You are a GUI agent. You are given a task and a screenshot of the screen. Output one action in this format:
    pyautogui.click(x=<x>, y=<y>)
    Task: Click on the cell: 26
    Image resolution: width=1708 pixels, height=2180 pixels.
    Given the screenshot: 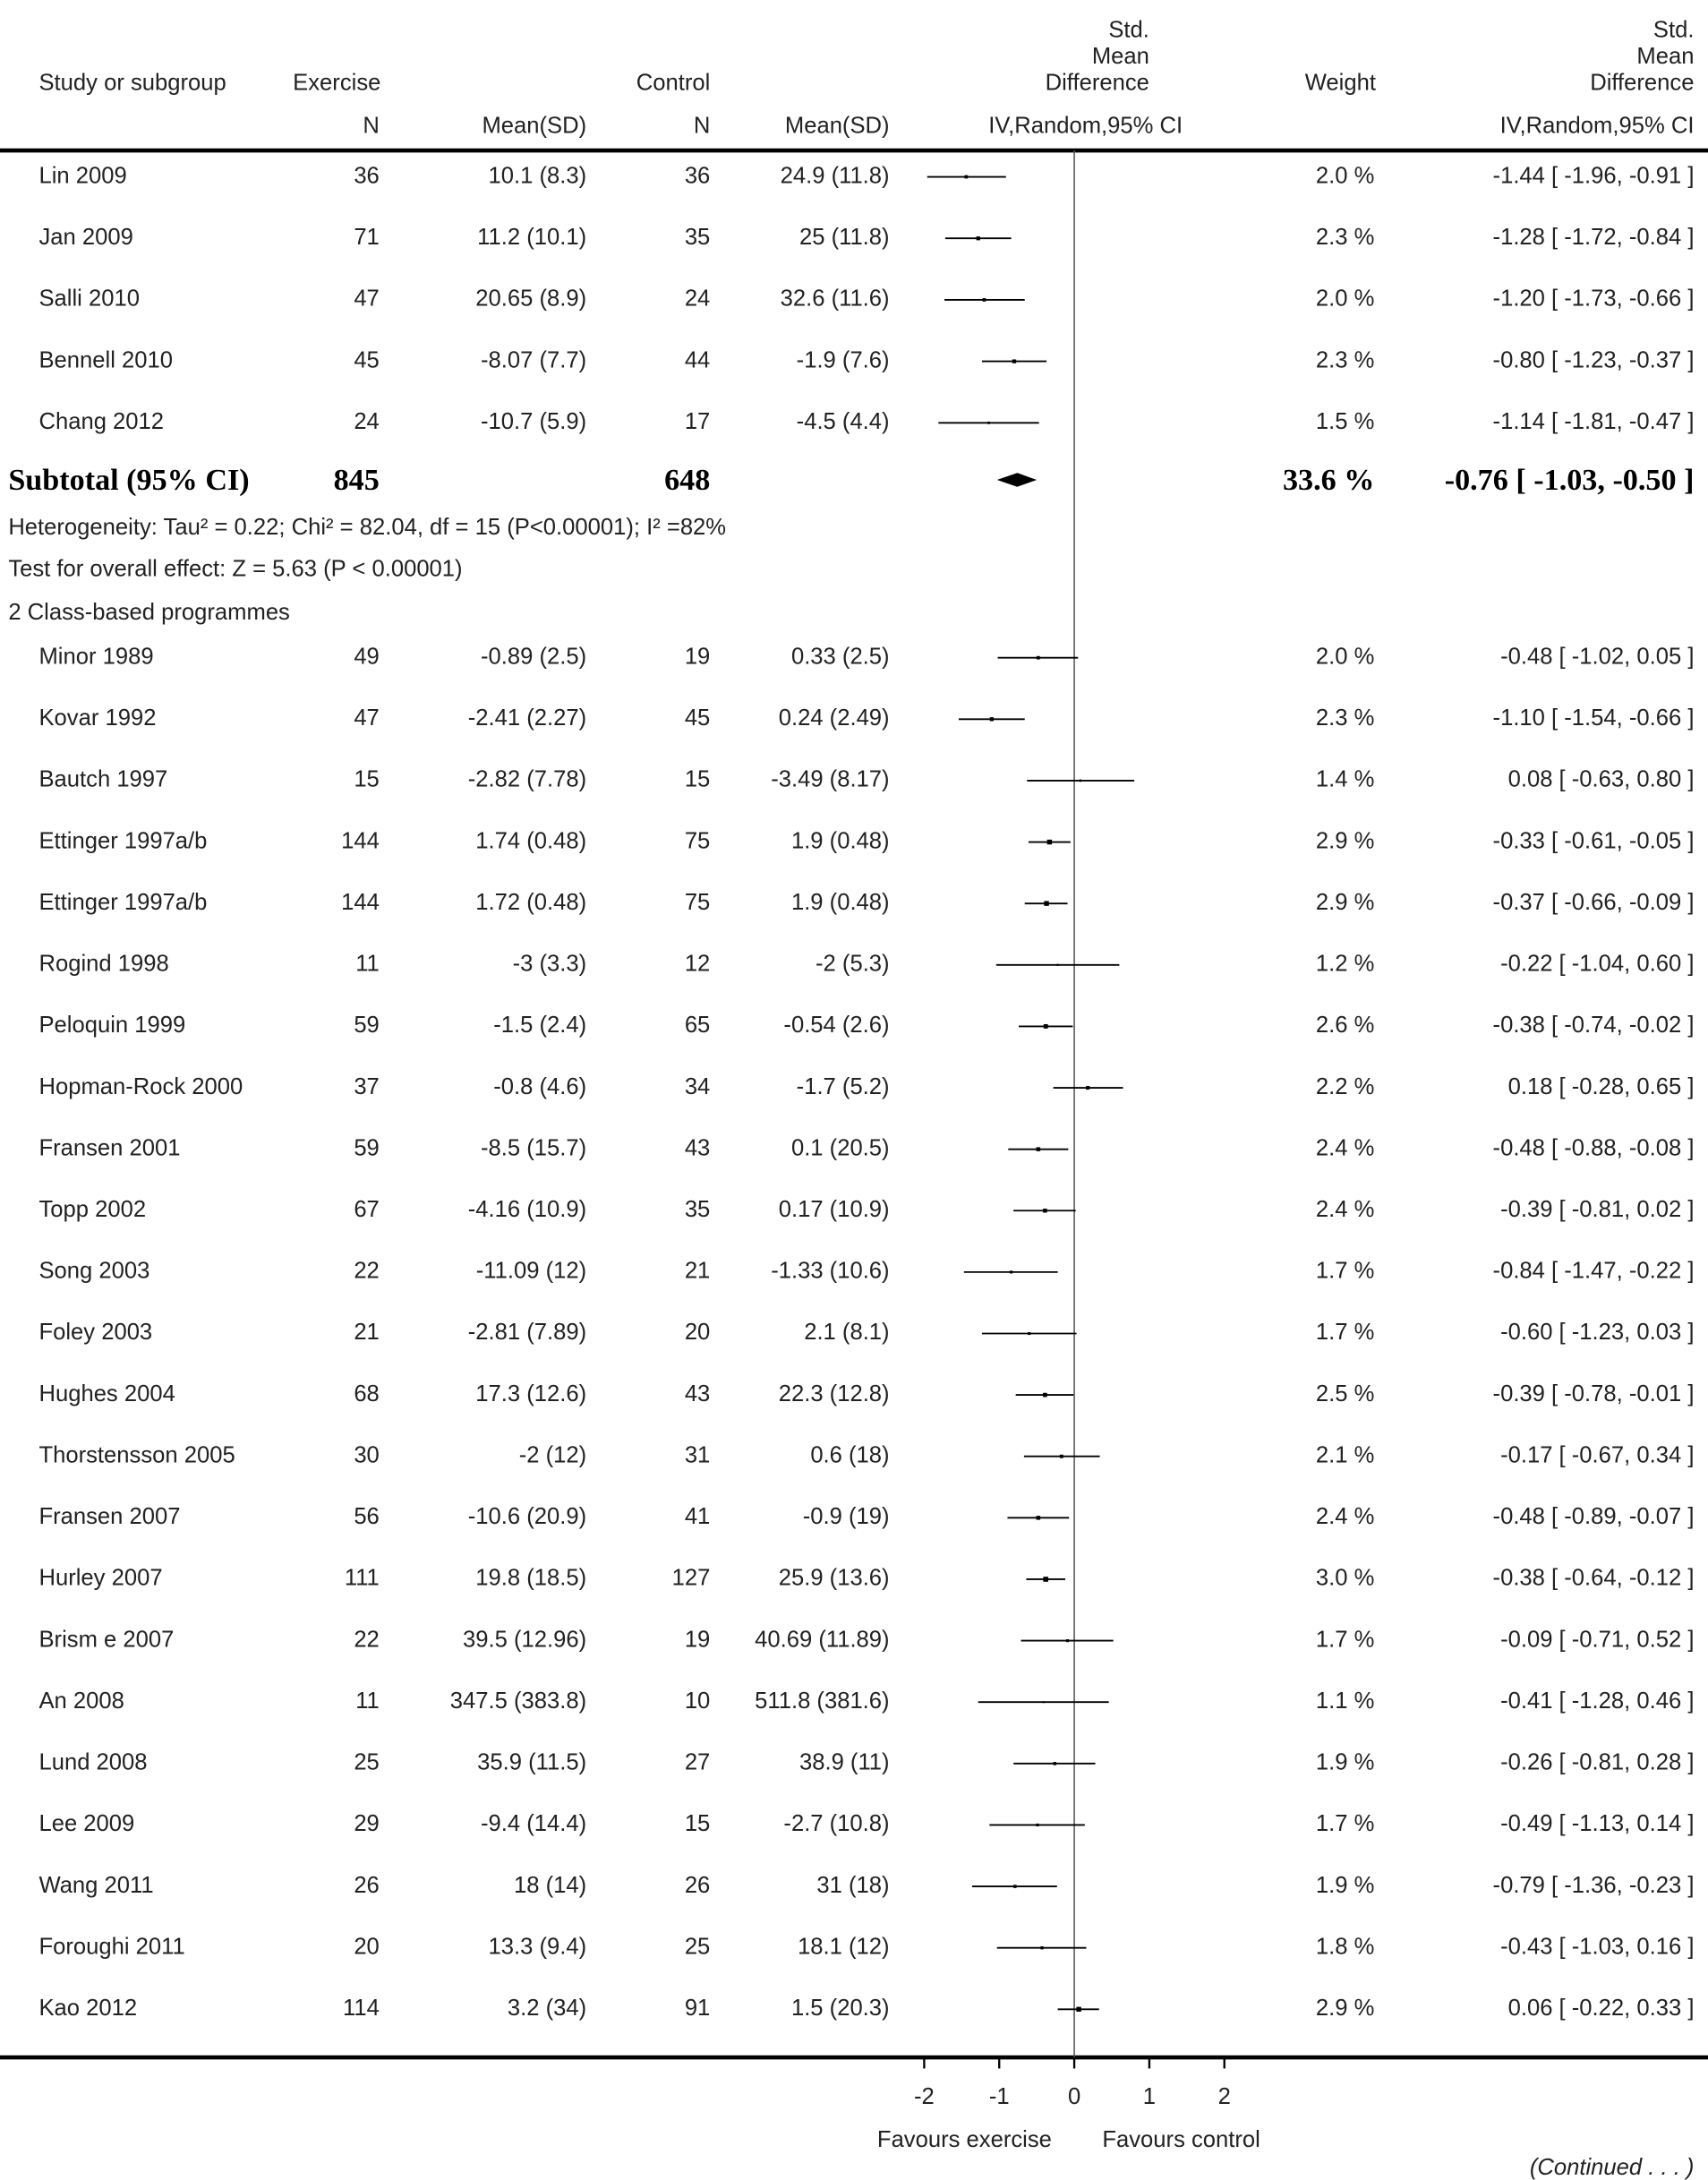 What is the action you would take?
    pyautogui.click(x=367, y=1885)
    